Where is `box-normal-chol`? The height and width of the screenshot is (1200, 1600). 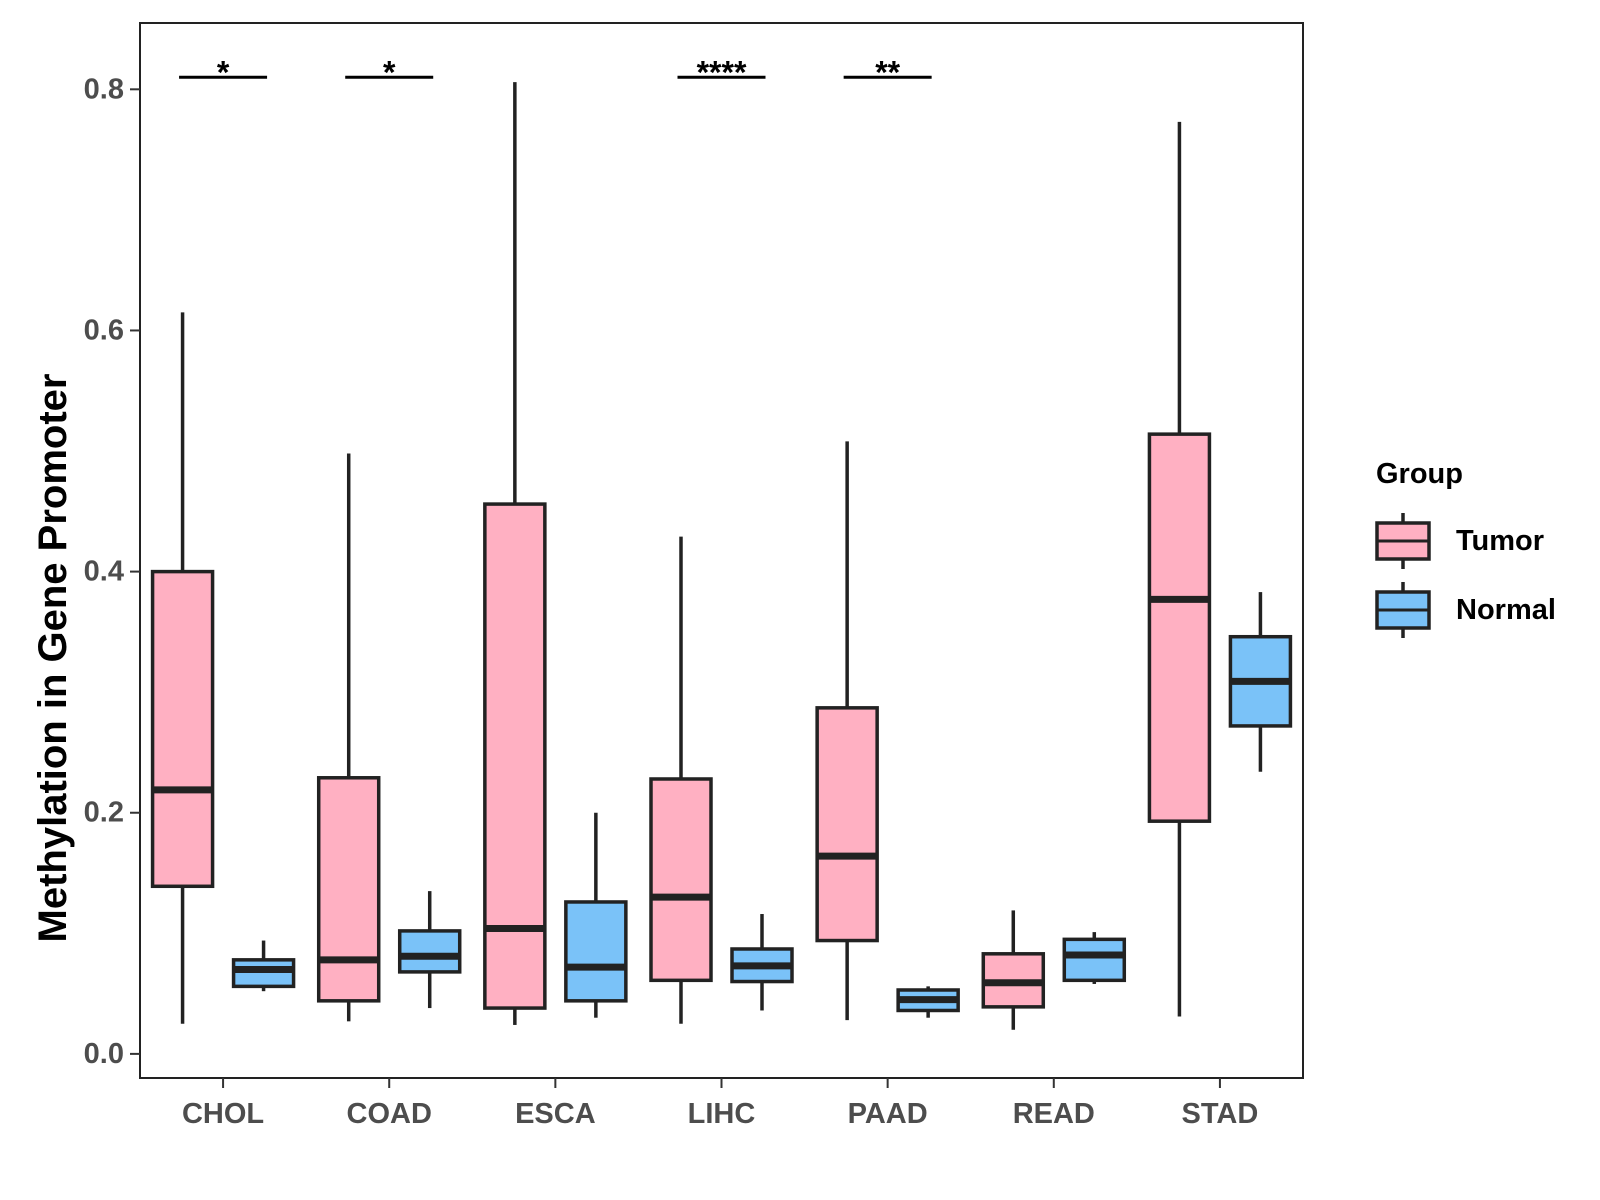 box-normal-chol is located at coordinates (263, 966).